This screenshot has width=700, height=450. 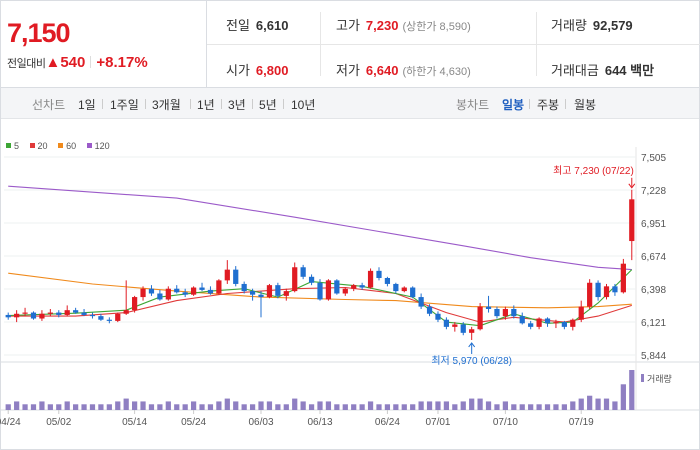 I want to click on tab-daily: 일봉, so click(x=513, y=105).